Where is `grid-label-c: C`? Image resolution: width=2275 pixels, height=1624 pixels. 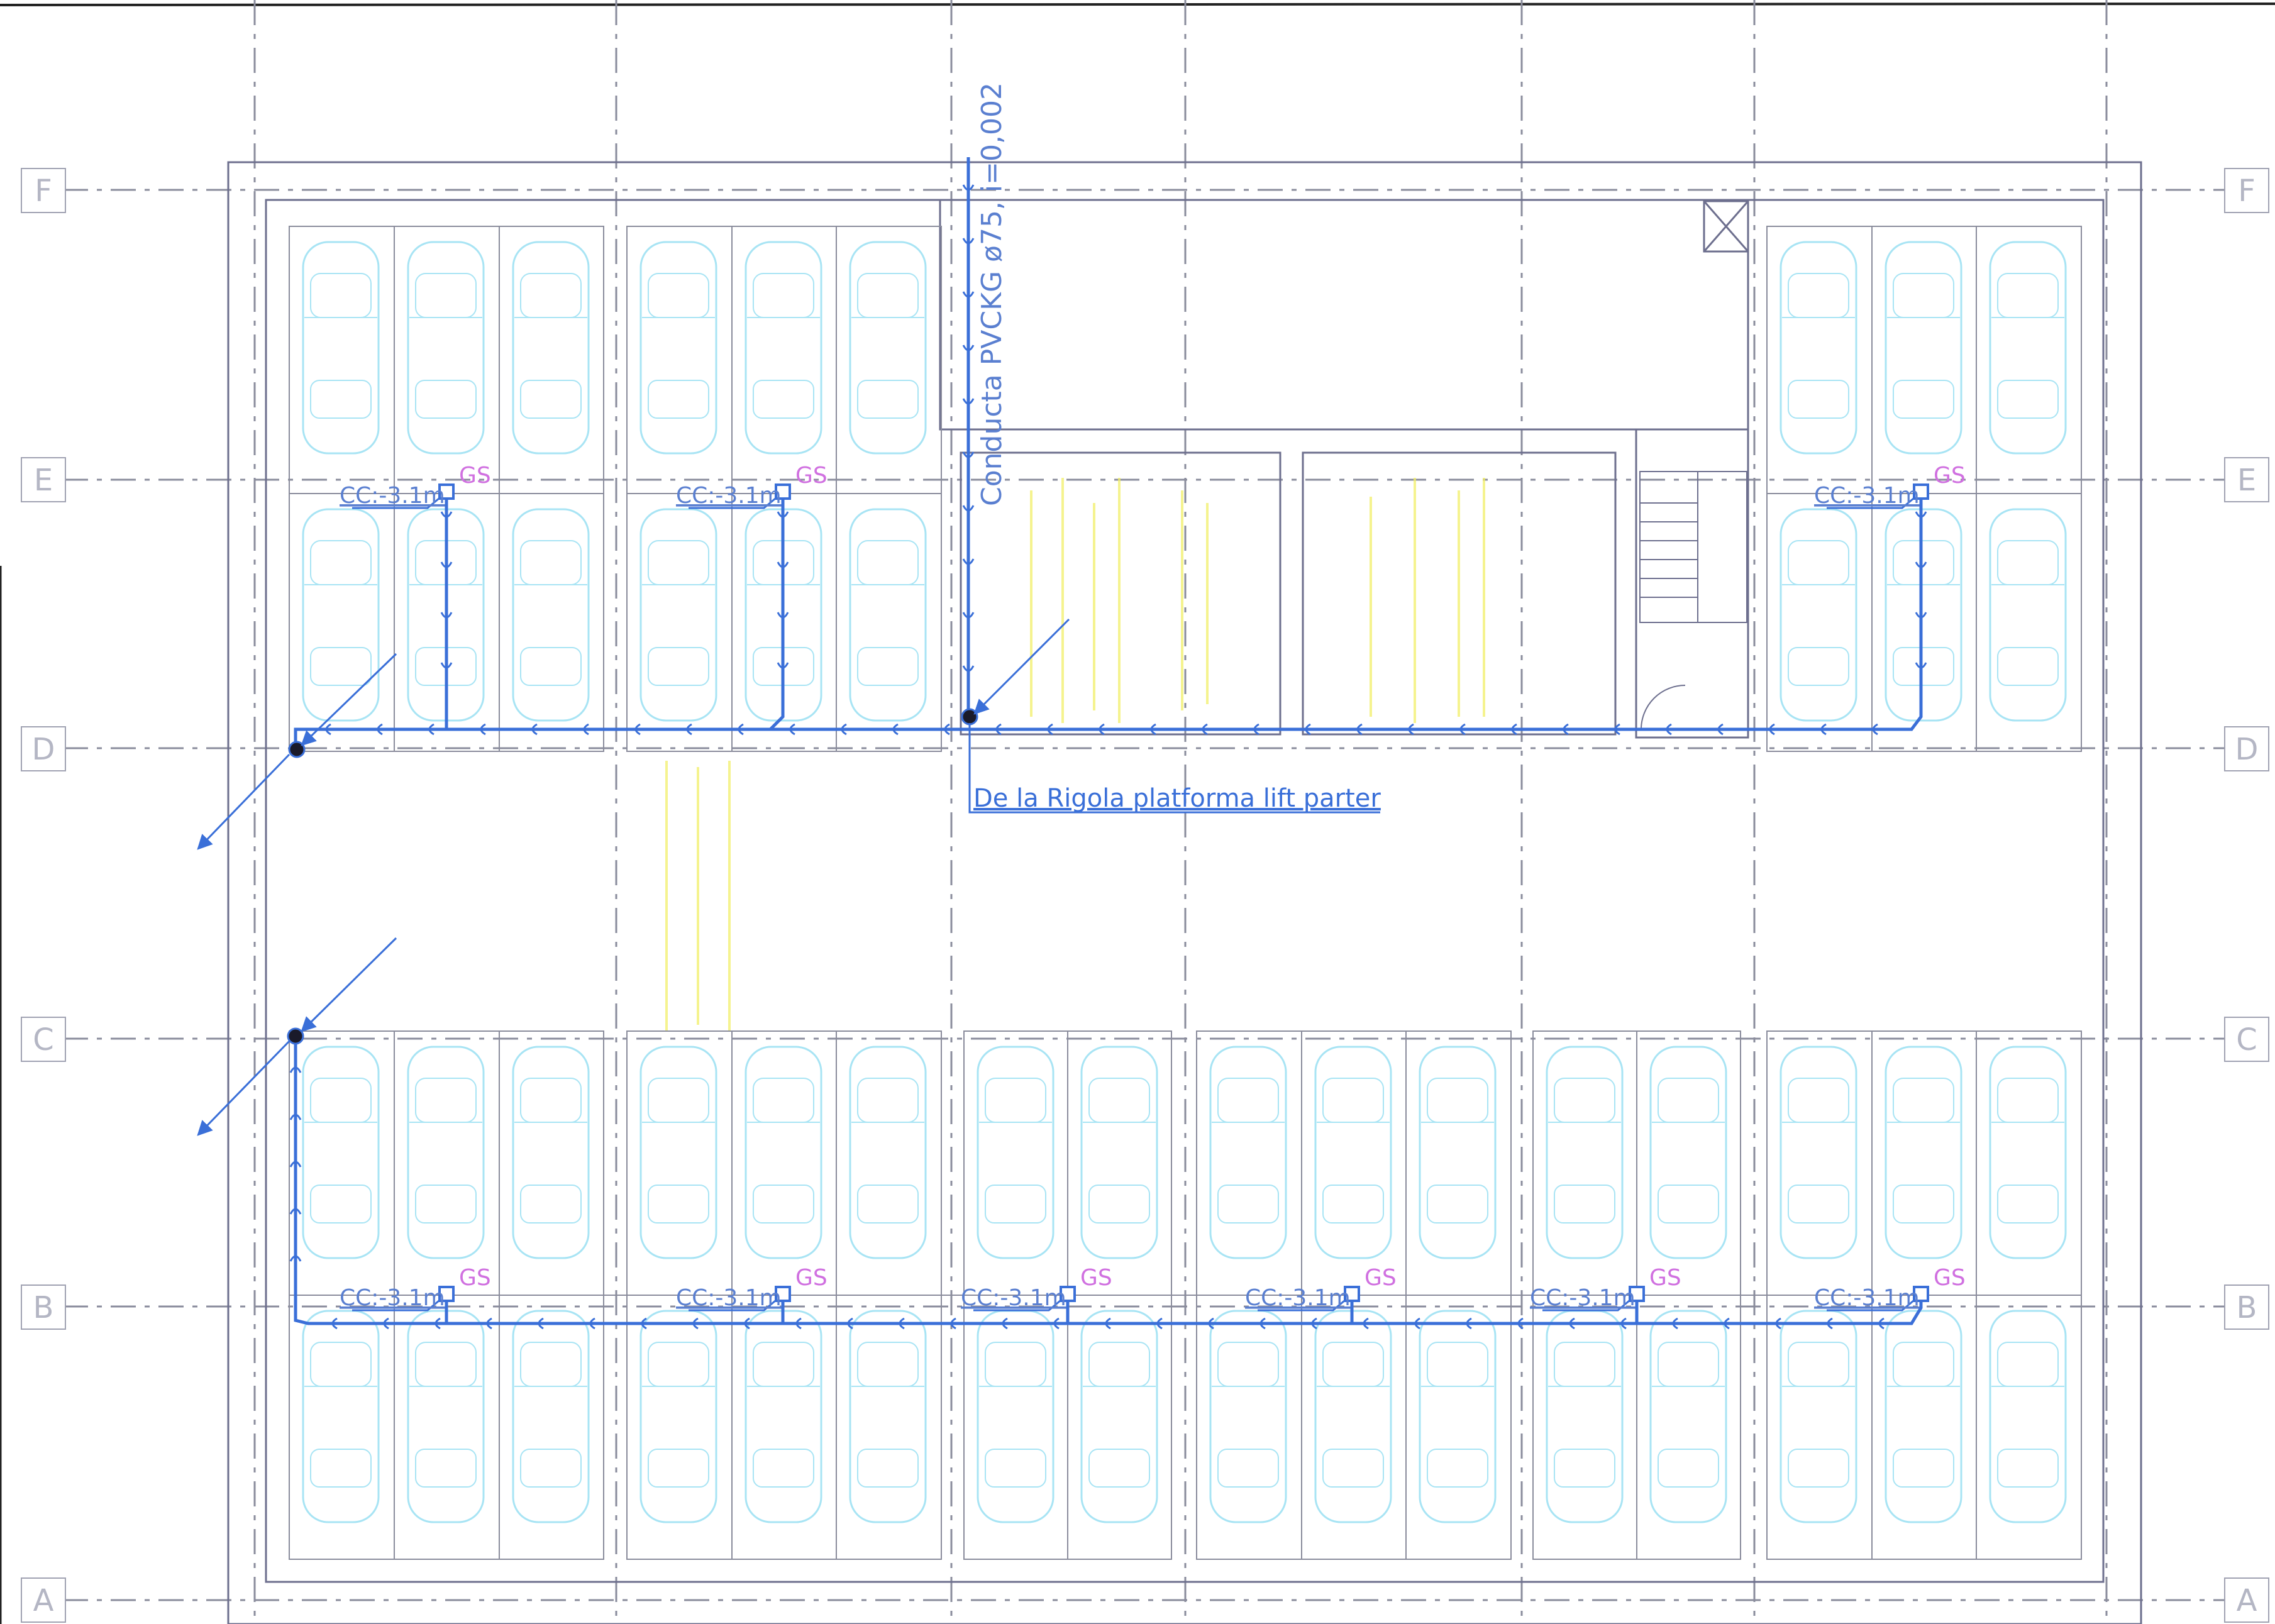
grid-label-c: C is located at coordinates (43, 1040).